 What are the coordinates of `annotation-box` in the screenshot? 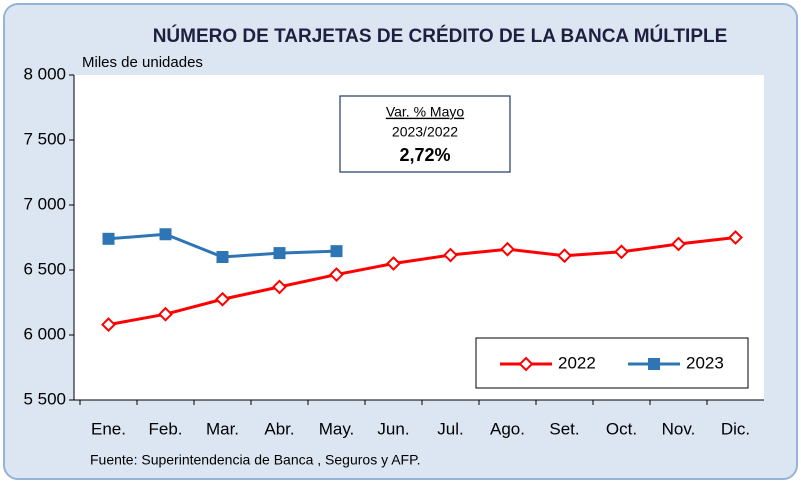 It's located at (425, 134).